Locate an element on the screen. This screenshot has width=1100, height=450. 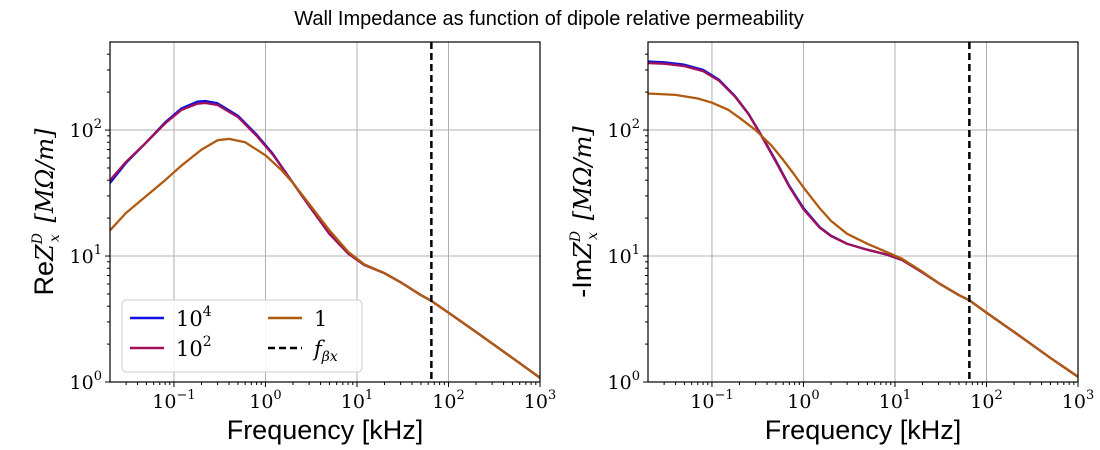
y-axis-label: -ImZDx [MΩ/m] is located at coordinates (584, 212).